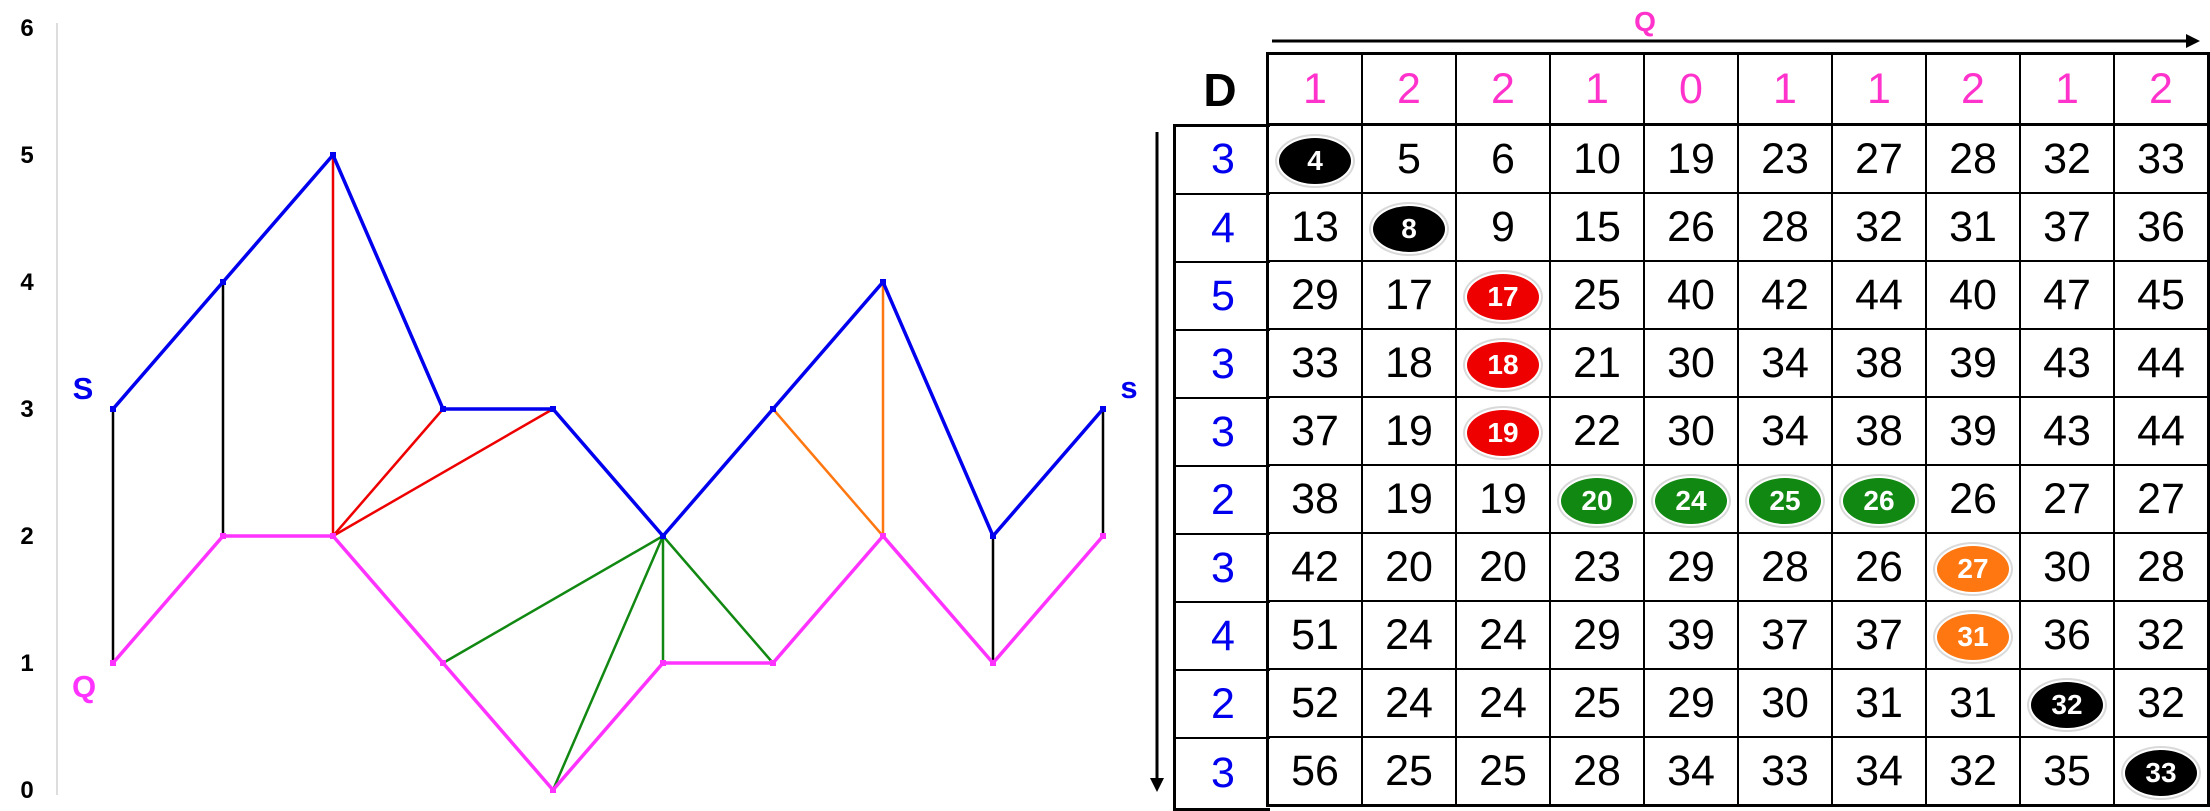  What do you see at coordinates (26, 155) in the screenshot?
I see `y-tick-label: 5` at bounding box center [26, 155].